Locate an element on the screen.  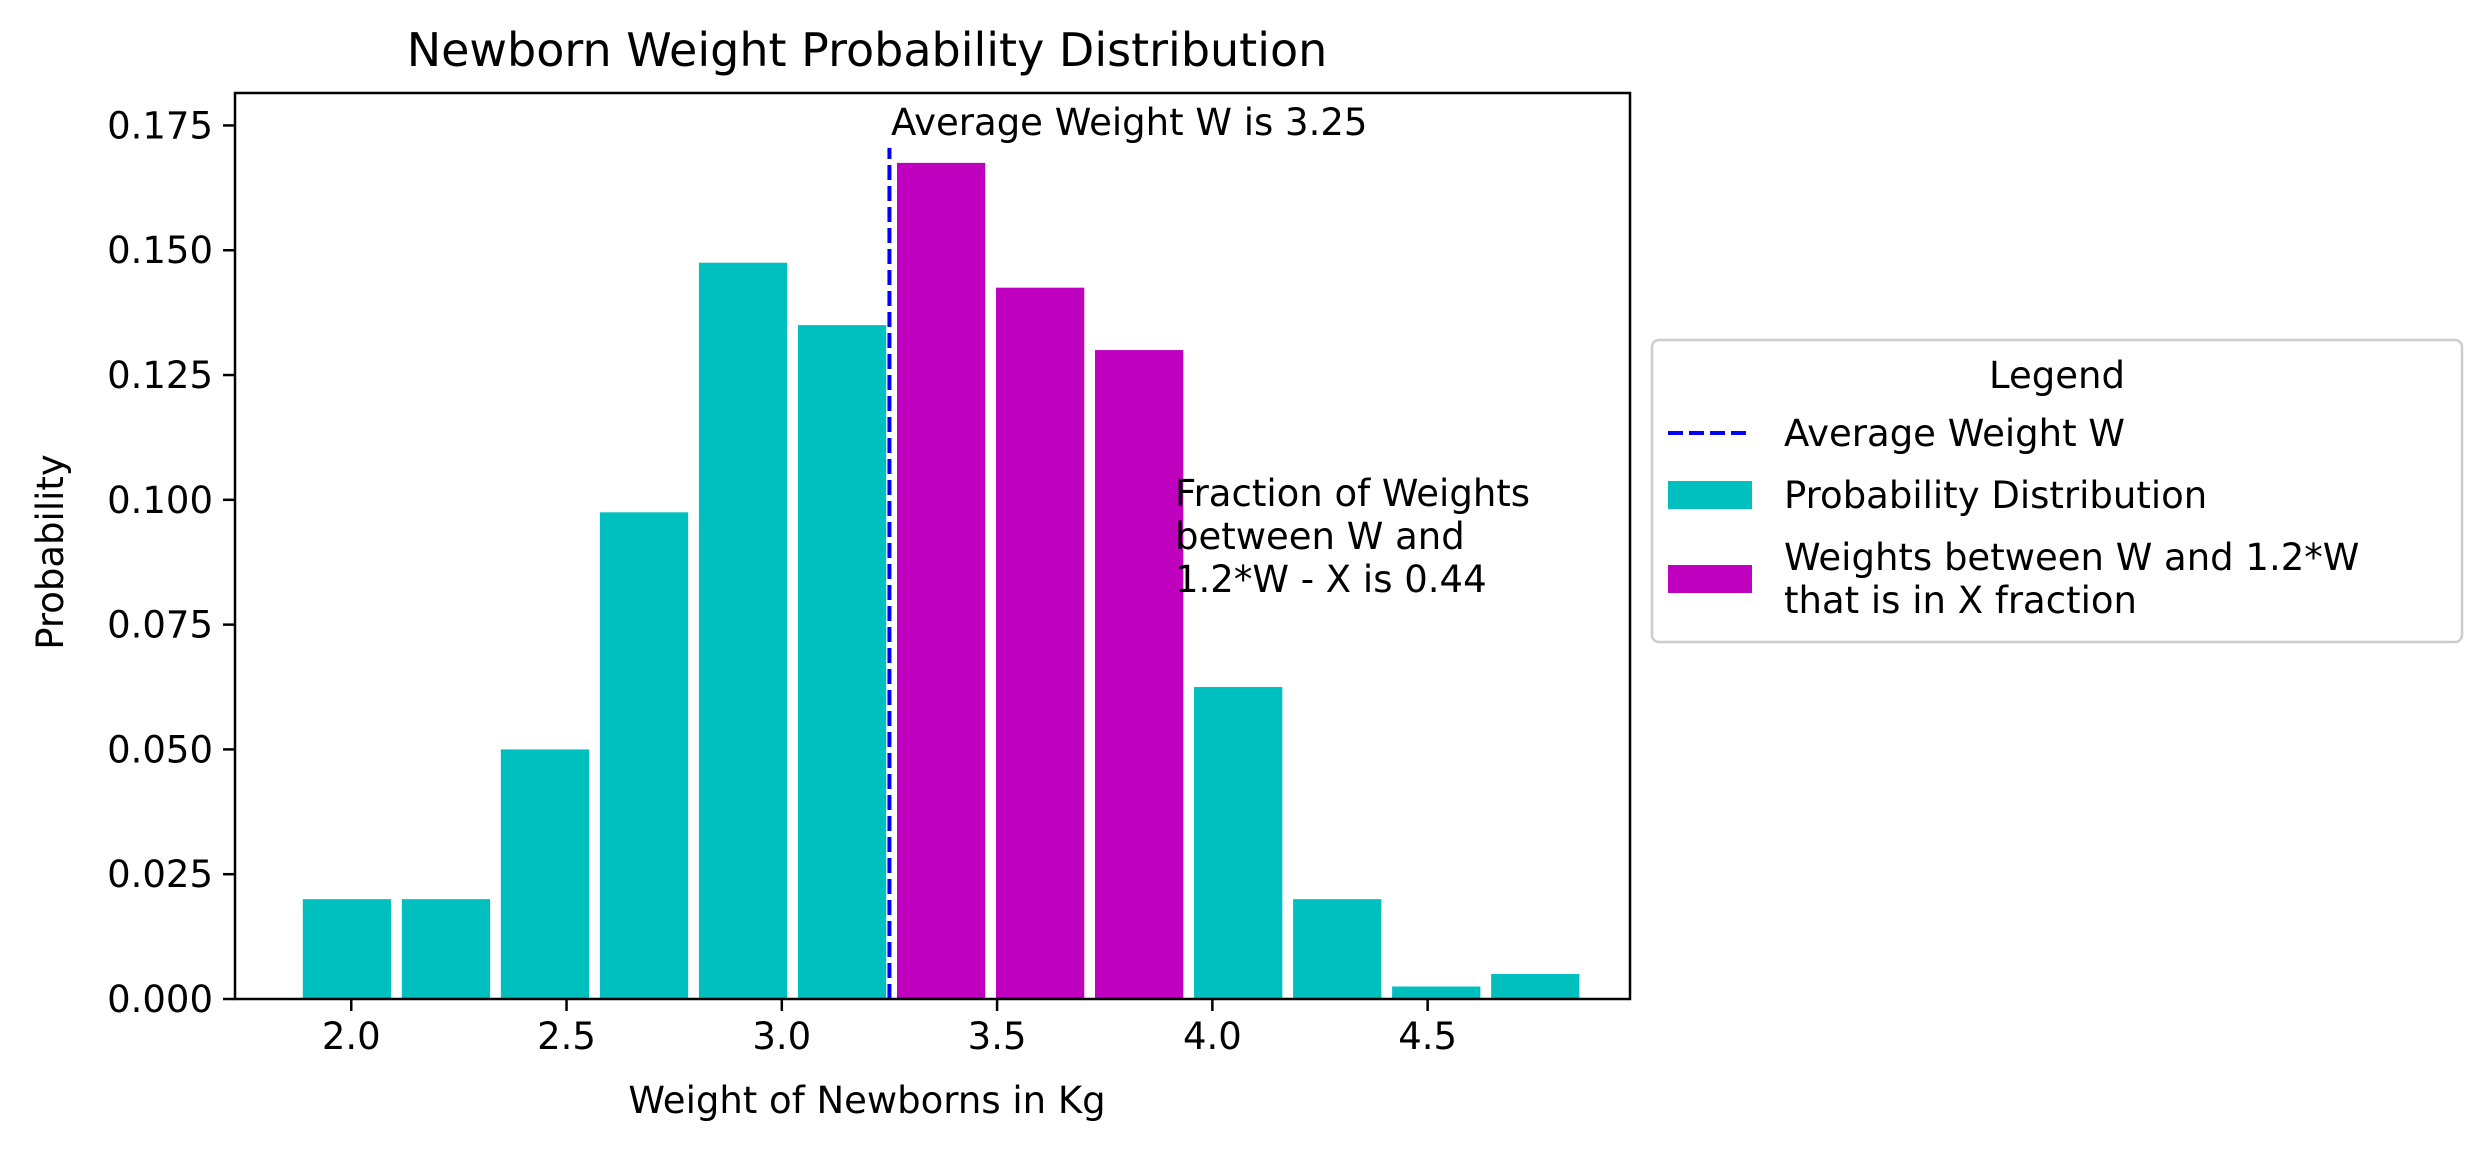
y-tick-label: 0.100 is located at coordinates (160, 500).